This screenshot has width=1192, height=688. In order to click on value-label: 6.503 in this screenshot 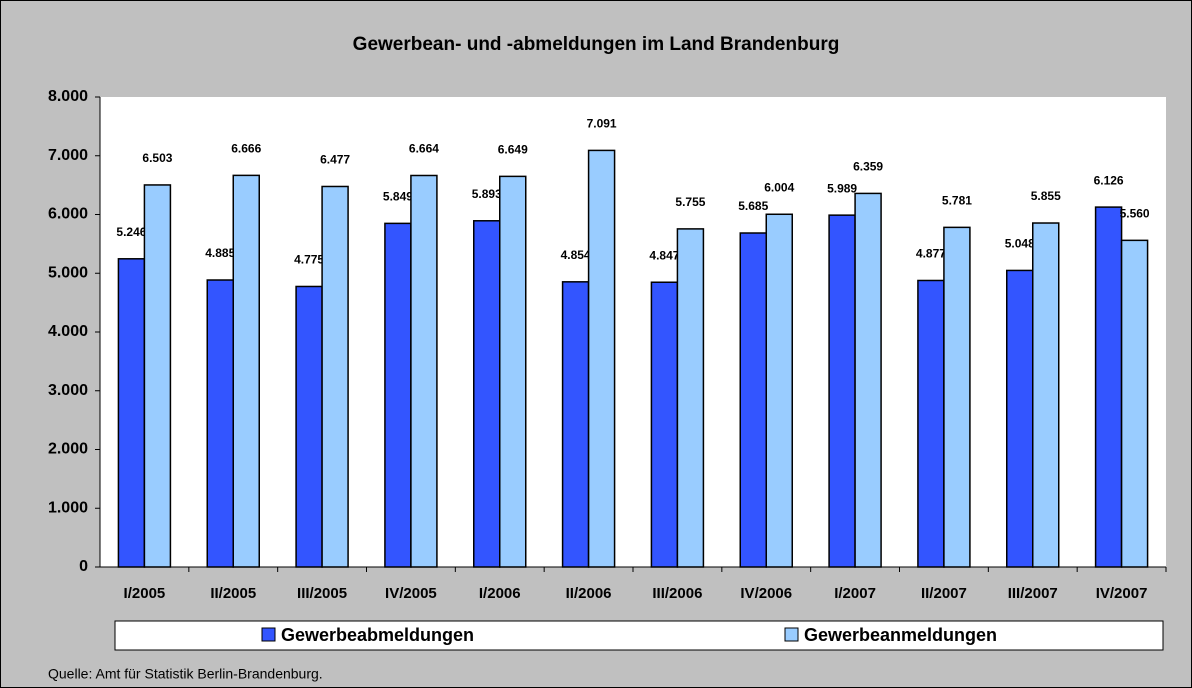, I will do `click(157, 158)`.